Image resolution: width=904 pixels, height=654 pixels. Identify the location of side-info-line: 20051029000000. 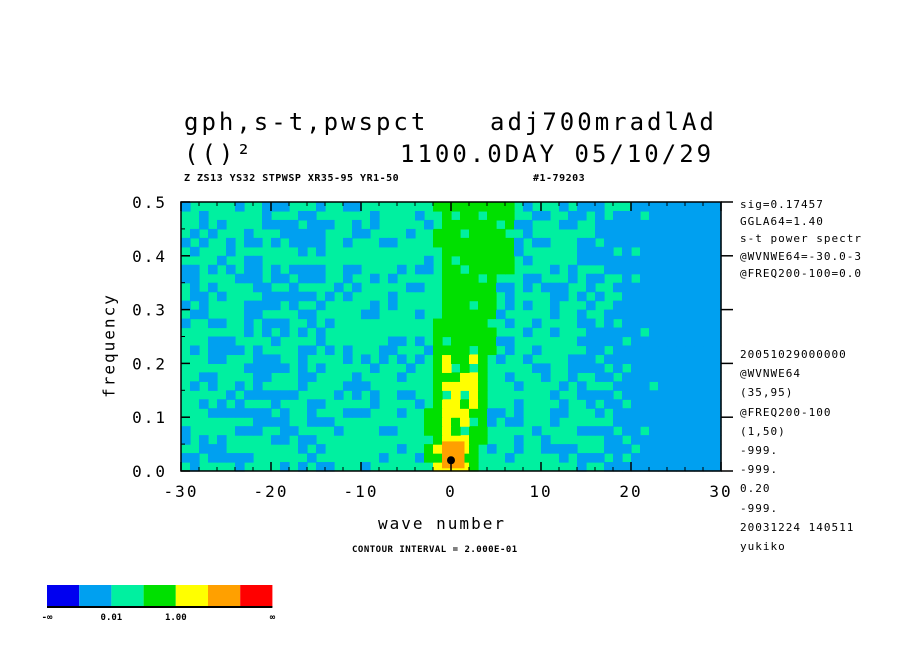
(793, 354).